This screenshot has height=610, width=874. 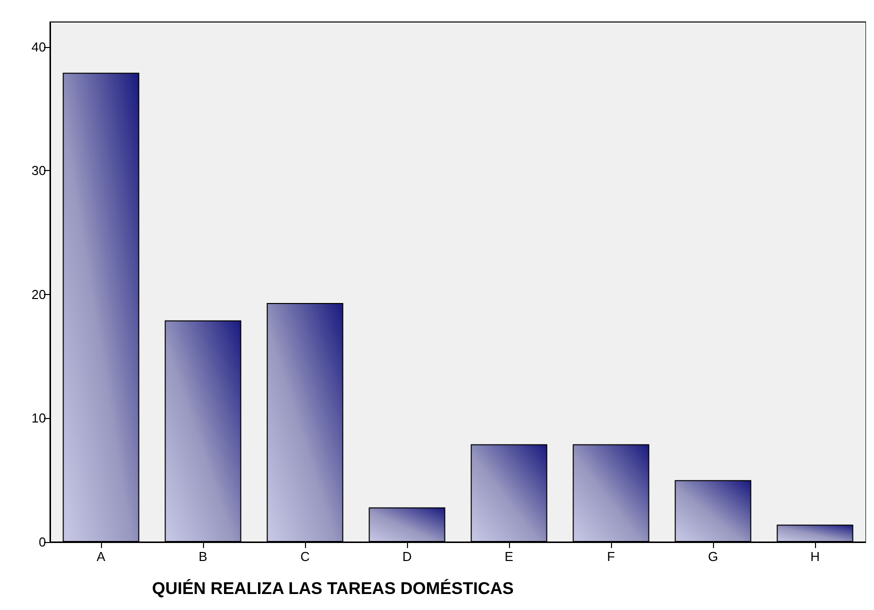 What do you see at coordinates (203, 556) in the screenshot?
I see `x-tick-label: B` at bounding box center [203, 556].